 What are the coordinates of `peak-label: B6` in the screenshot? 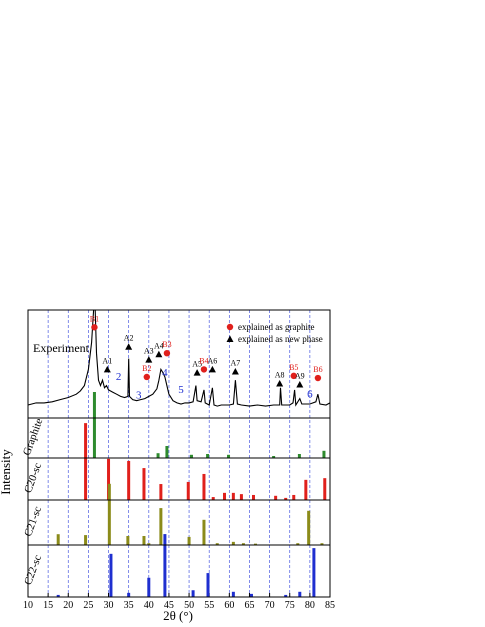 It's located at (317, 369).